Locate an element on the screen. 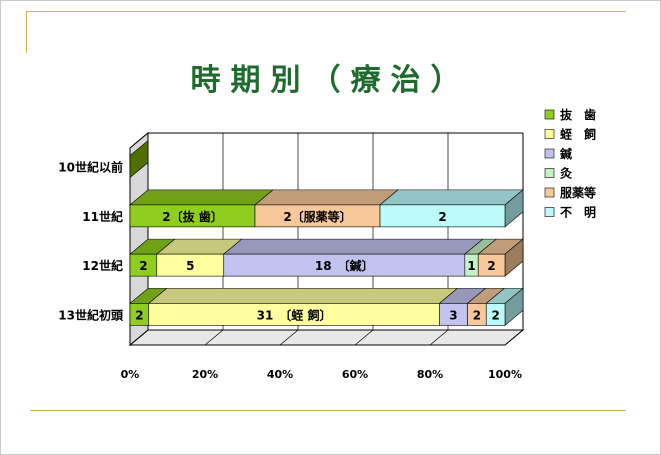 Image resolution: width=661 pixels, height=455 pixels. category-label: 12世紀 is located at coordinates (102, 265).